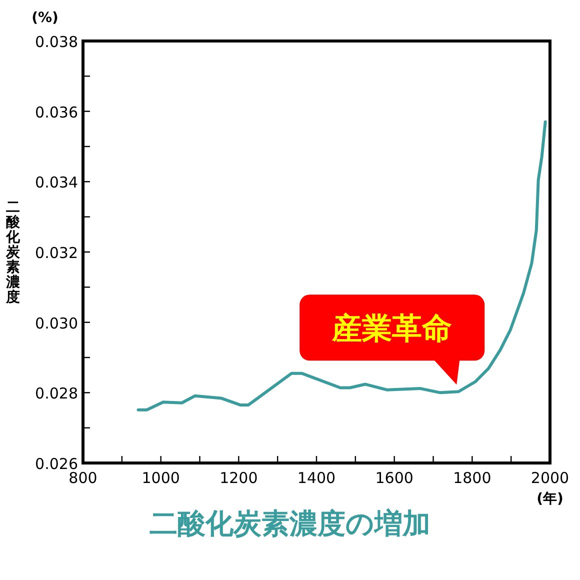 This screenshot has width=580, height=580. Describe the element at coordinates (391, 329) in the screenshot. I see `annotation: 産業革命` at that location.